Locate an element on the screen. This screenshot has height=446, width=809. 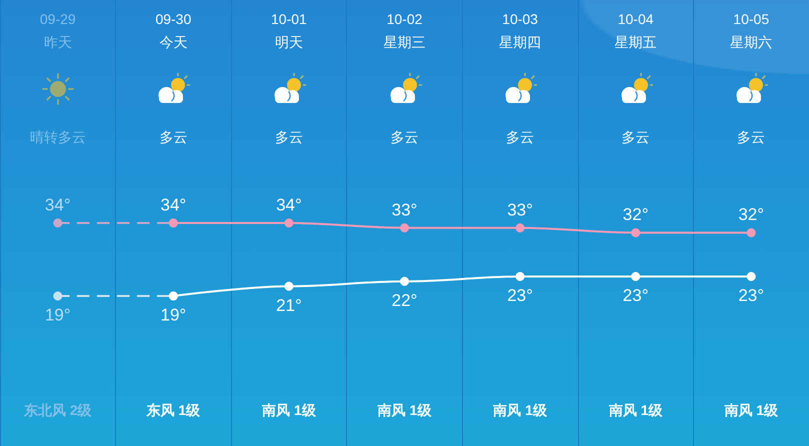
text: 星期六 is located at coordinates (751, 42).